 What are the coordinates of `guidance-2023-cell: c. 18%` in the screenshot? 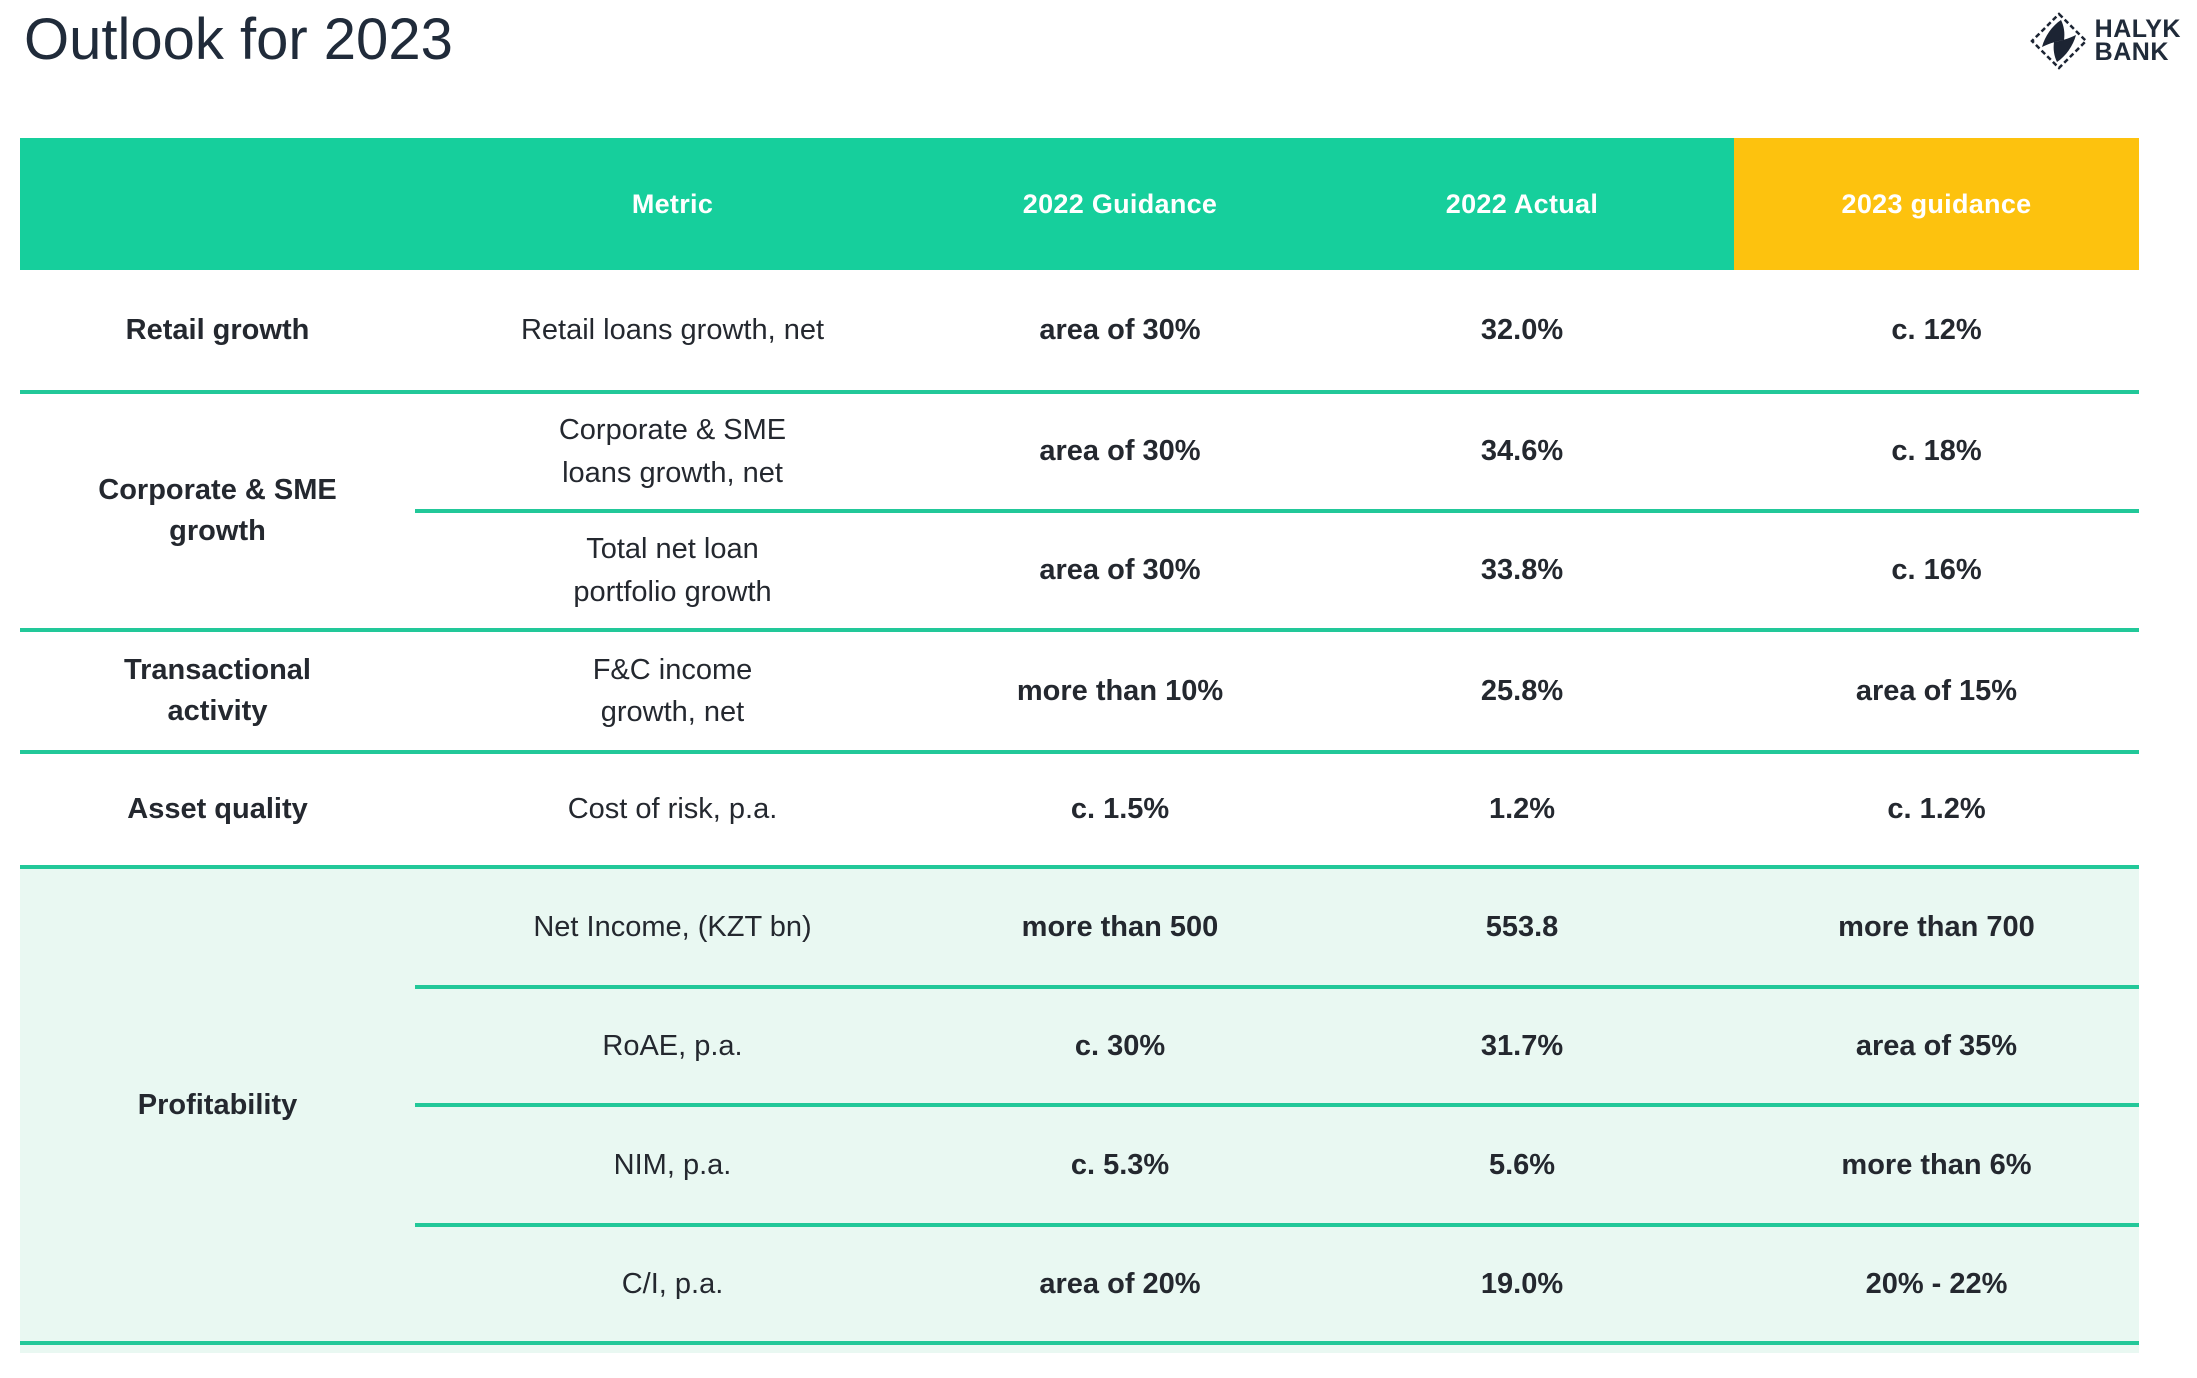 It's located at (1936, 450).